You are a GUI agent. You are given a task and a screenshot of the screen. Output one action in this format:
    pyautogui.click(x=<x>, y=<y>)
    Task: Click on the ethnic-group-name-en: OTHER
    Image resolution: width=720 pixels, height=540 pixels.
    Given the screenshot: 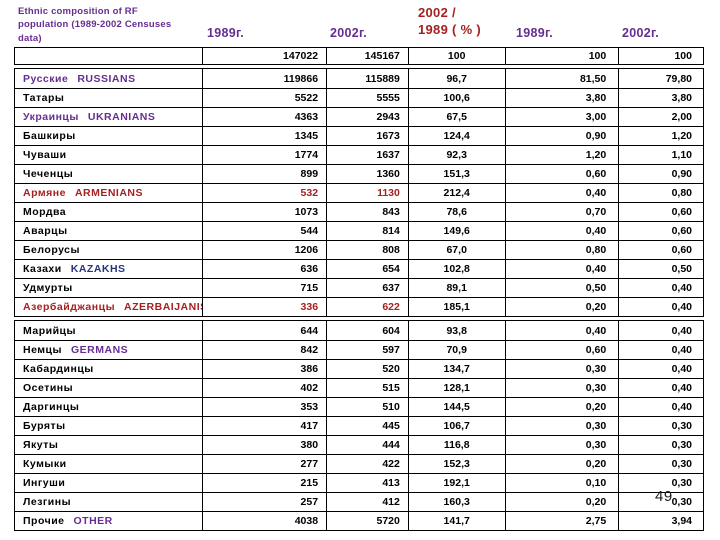 What is the action you would take?
    pyautogui.click(x=93, y=521)
    